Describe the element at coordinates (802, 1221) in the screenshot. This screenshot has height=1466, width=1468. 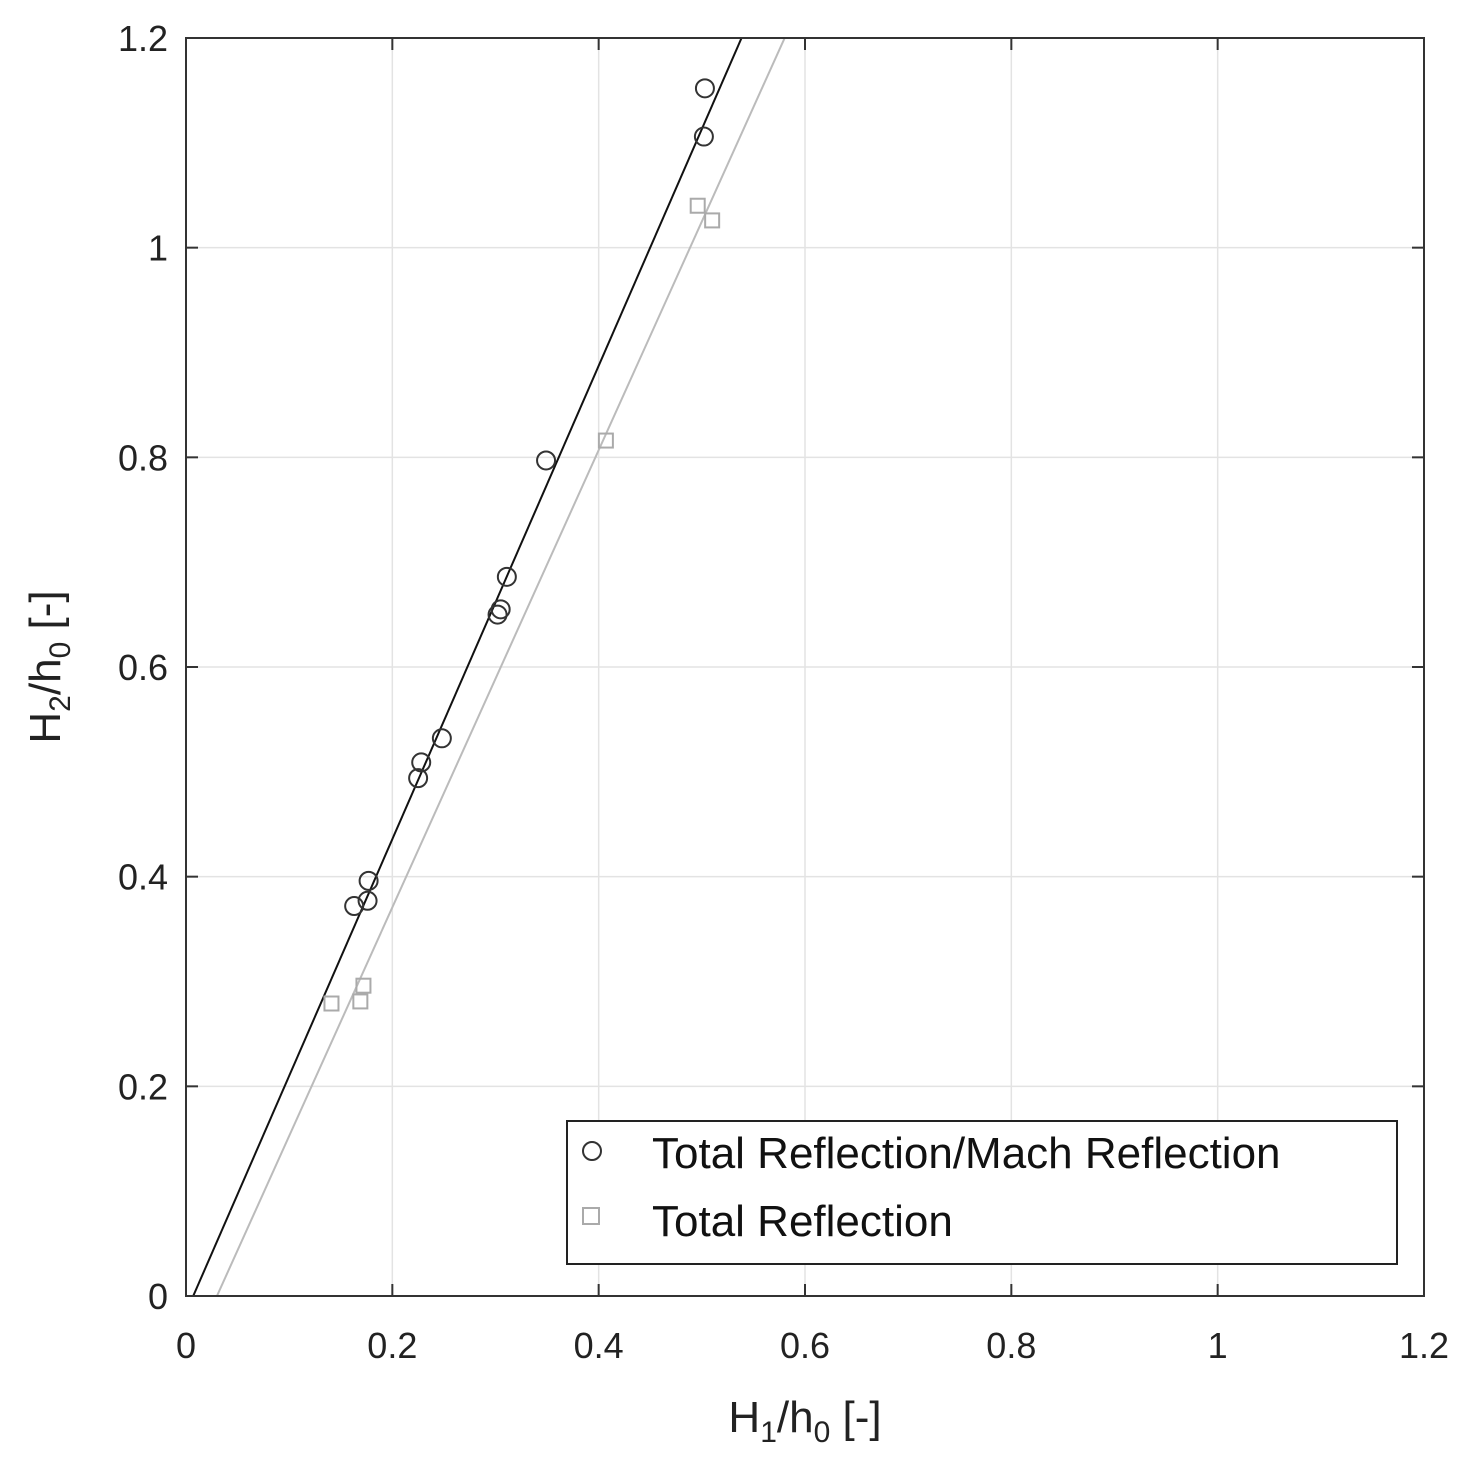
I see `legend-label-series-2: Total Reflection` at that location.